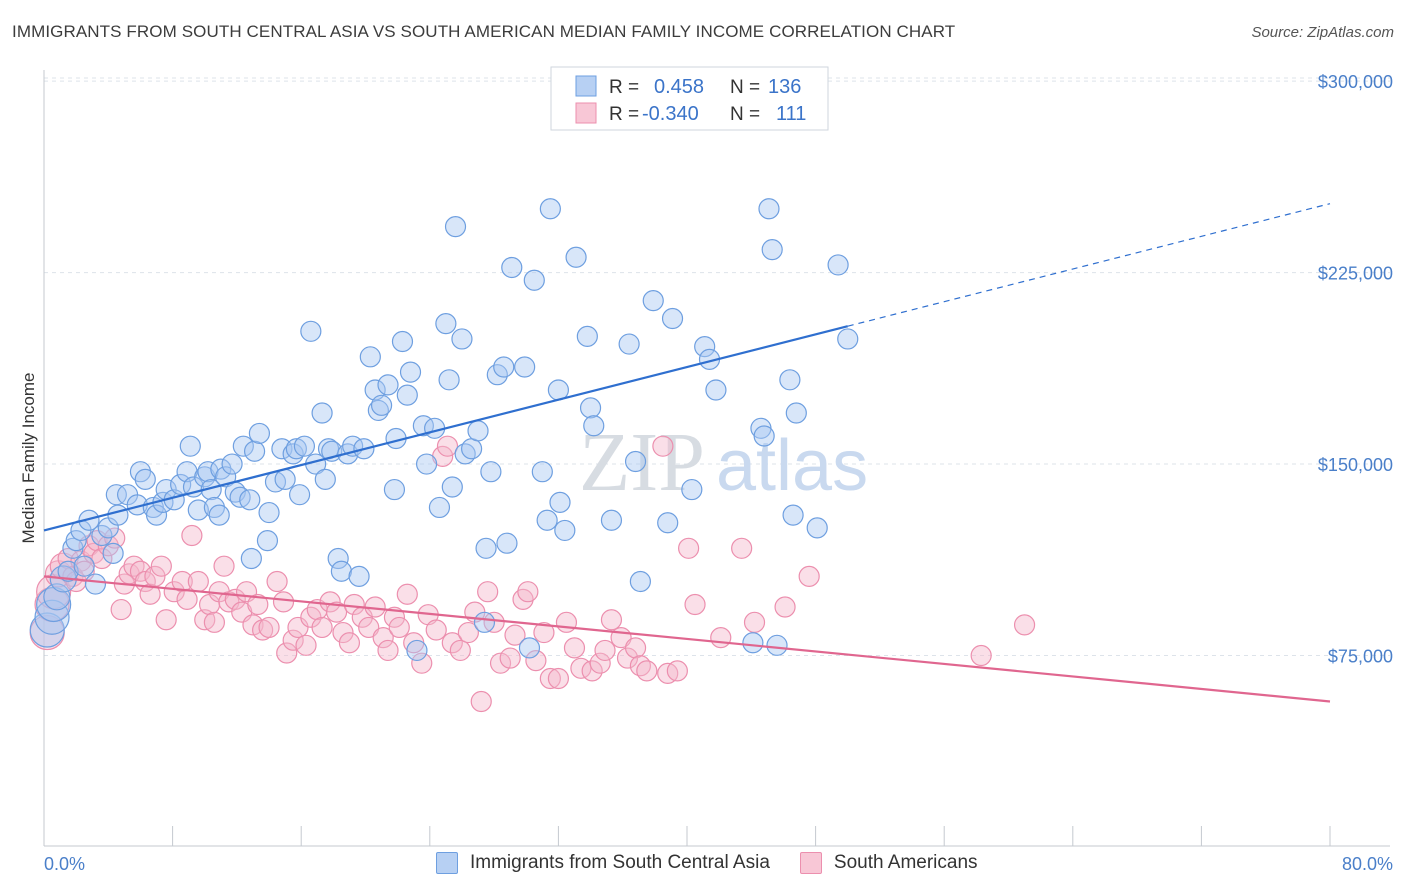  Describe the element at coordinates (1322, 32) in the screenshot. I see `chart-source: Source: ZipAtlas.com` at that location.